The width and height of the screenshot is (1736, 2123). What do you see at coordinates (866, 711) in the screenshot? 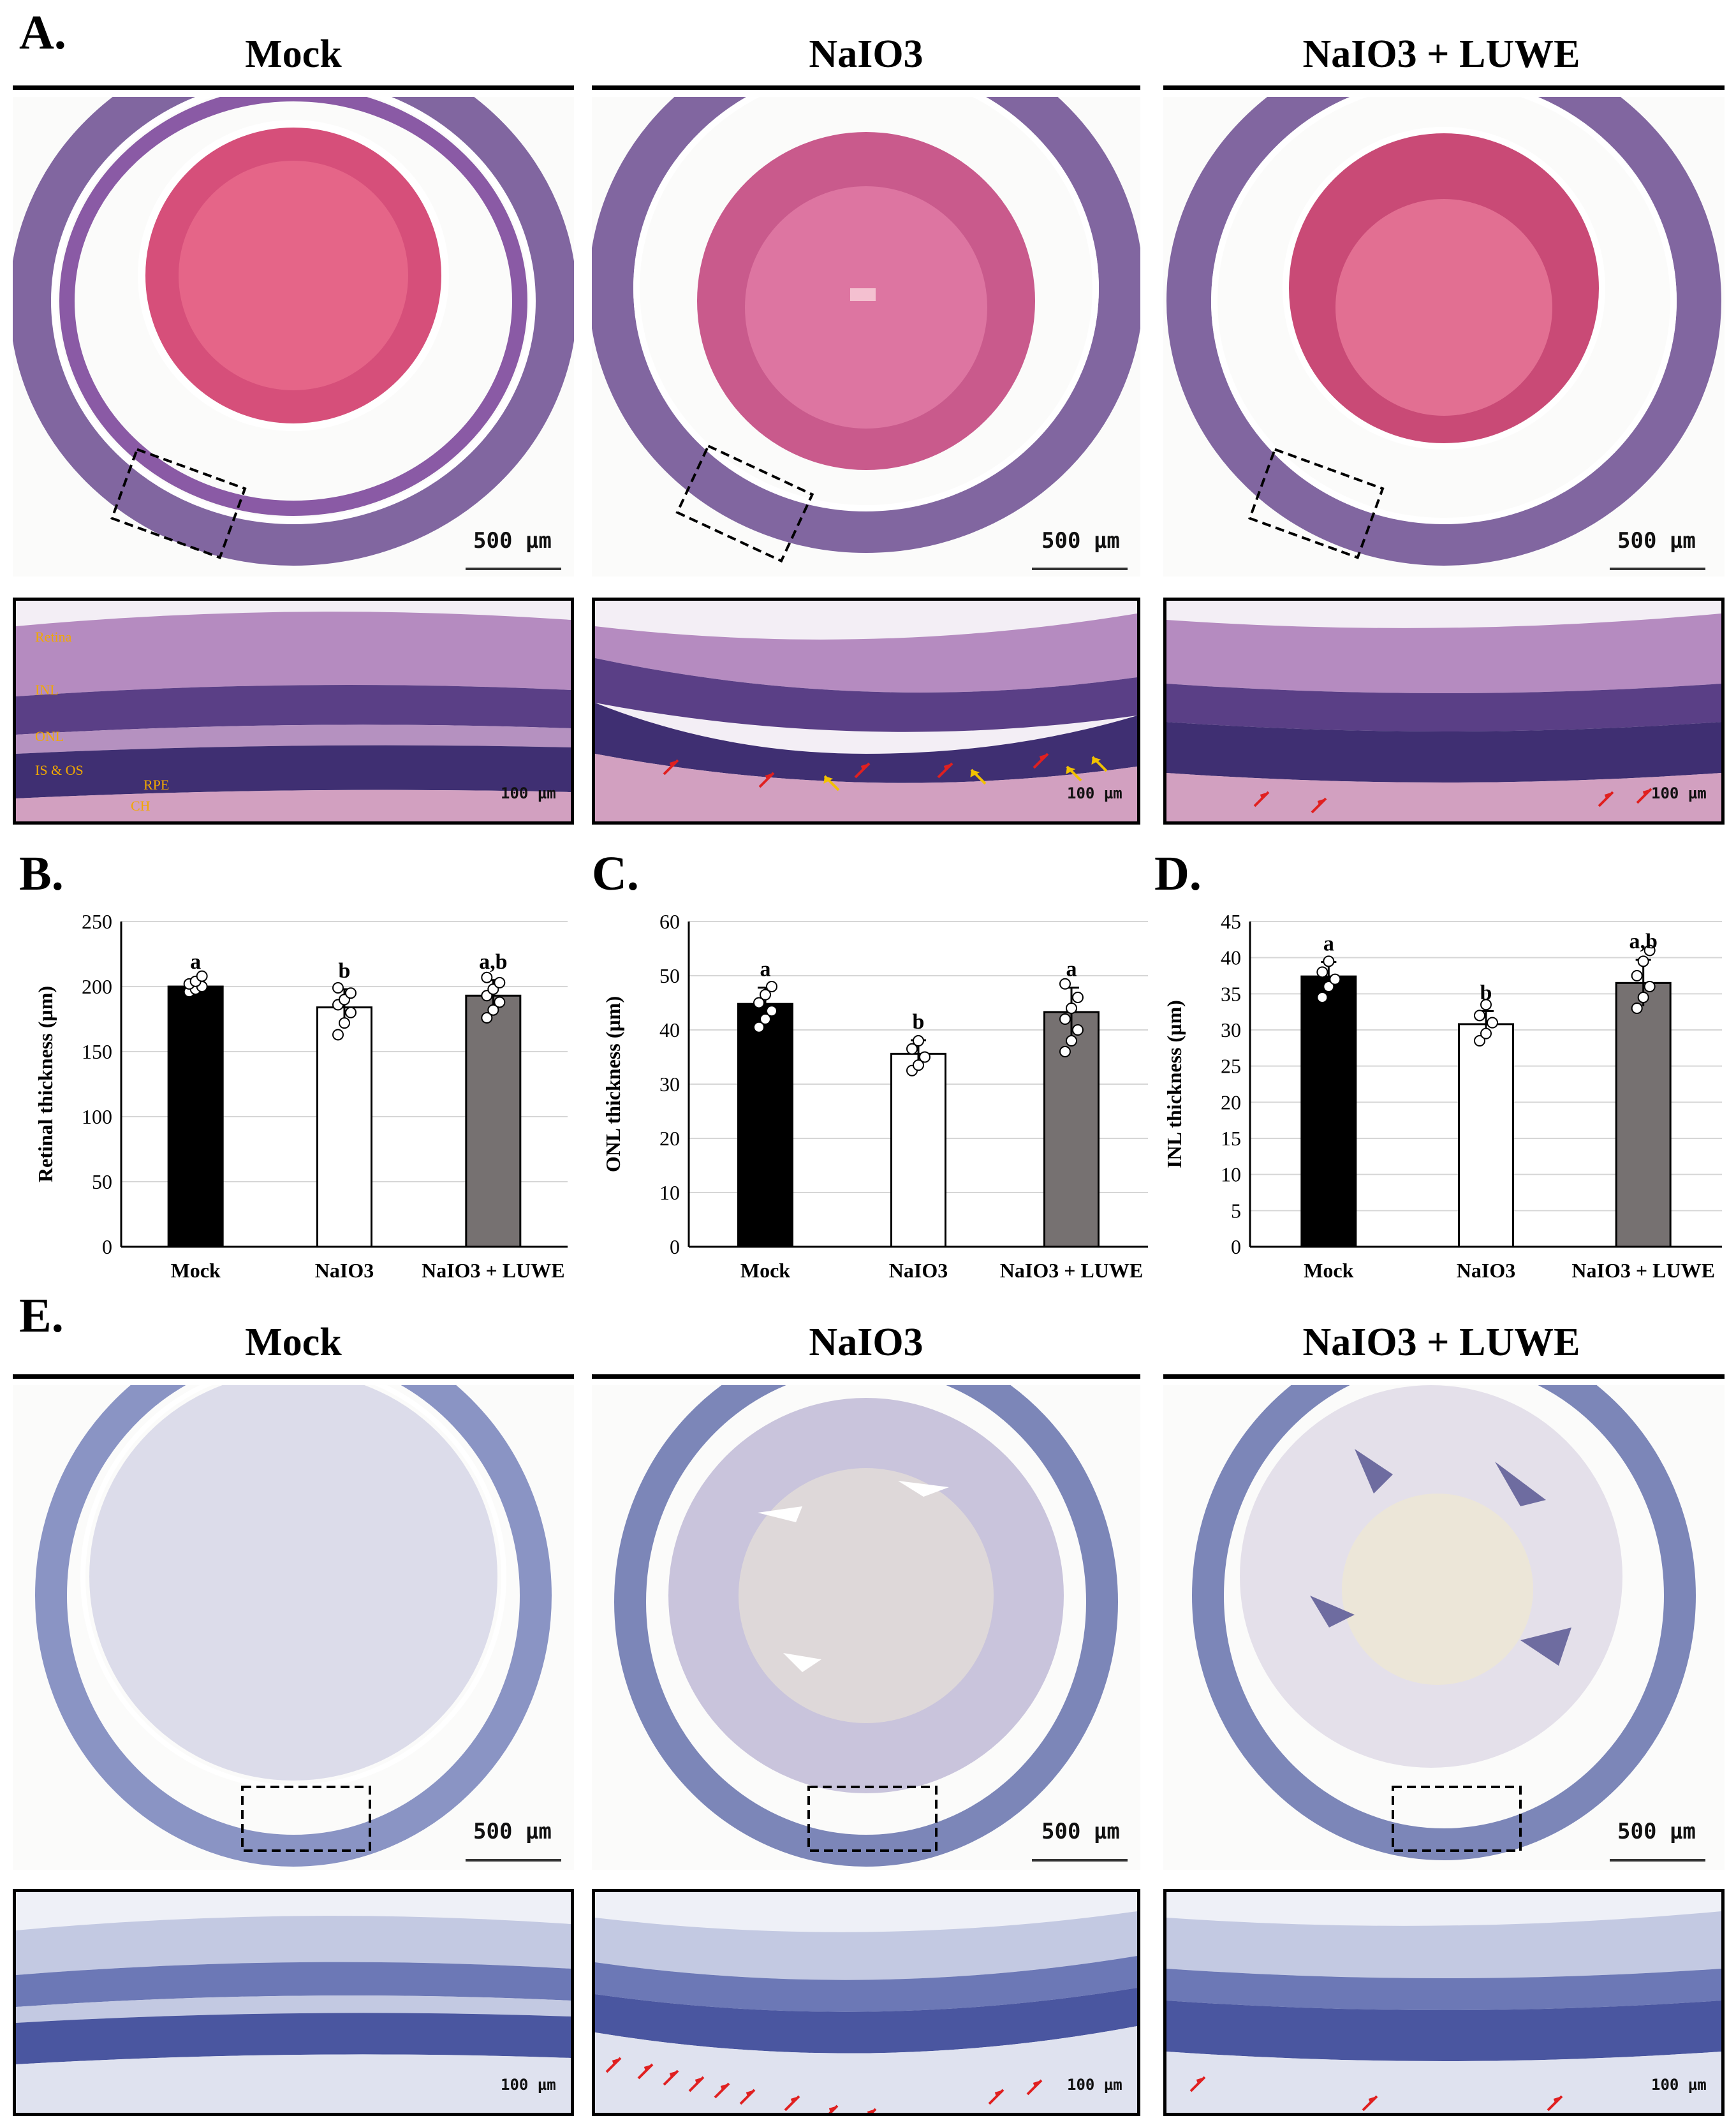
I see `he-retina-zoom-naio3: 100 µm` at bounding box center [866, 711].